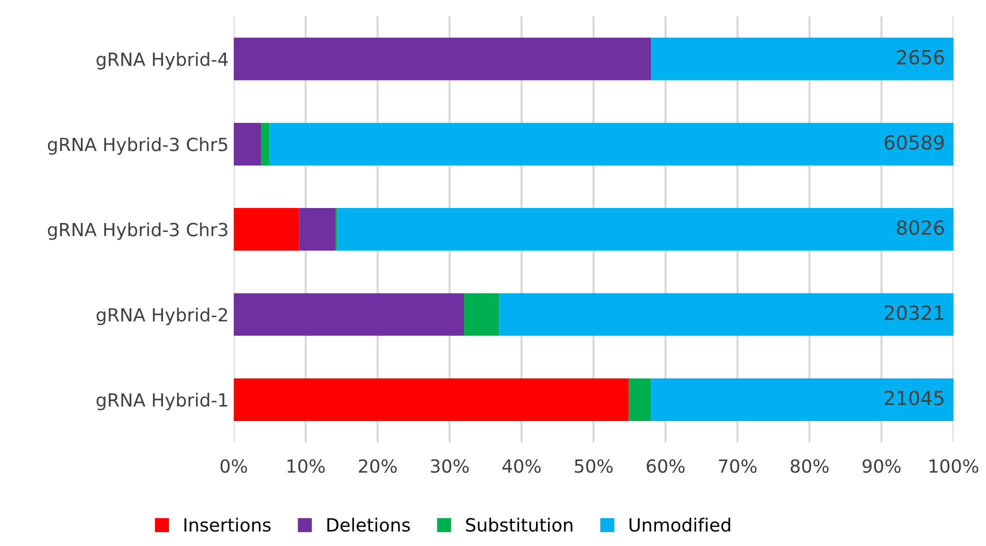 This screenshot has width=986, height=546. What do you see at coordinates (138, 231) in the screenshot?
I see `y-tick-label: gRNA Hybrid-3 Chr3` at bounding box center [138, 231].